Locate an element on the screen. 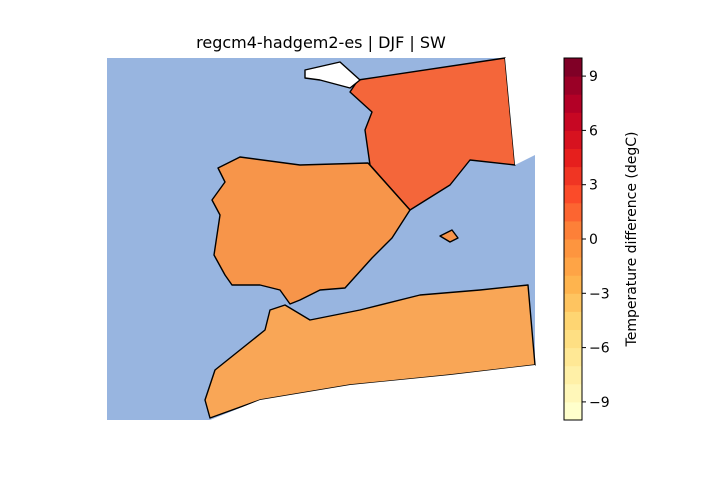 The width and height of the screenshot is (720, 484). colorbar-tick-label: −6 is located at coordinates (599, 349).